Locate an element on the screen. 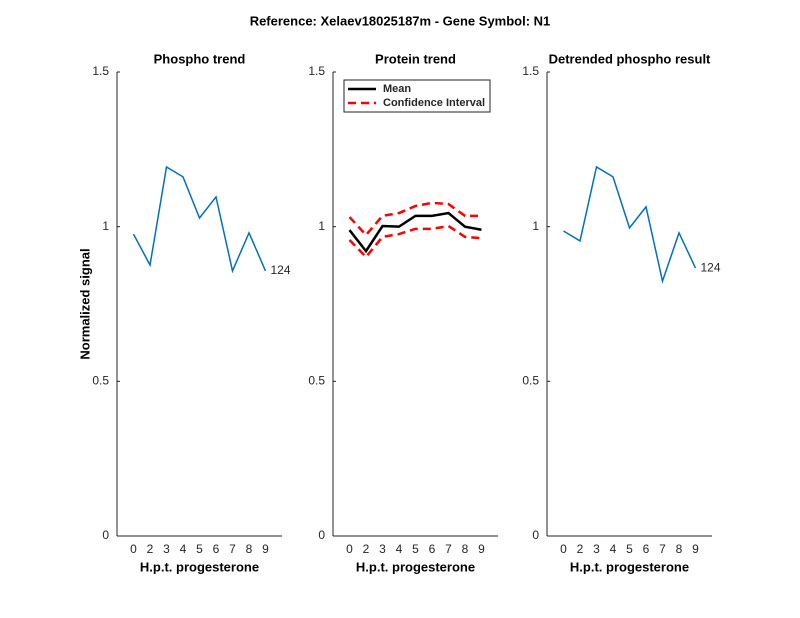  y-axis-label: Normalized signal is located at coordinates (84, 303).